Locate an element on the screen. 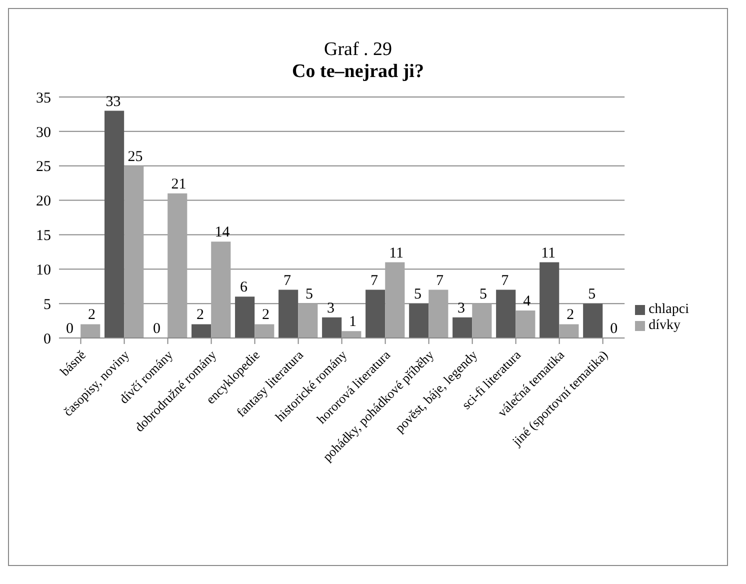 The width and height of the screenshot is (746, 584). legend-label: dívky is located at coordinates (664, 325).